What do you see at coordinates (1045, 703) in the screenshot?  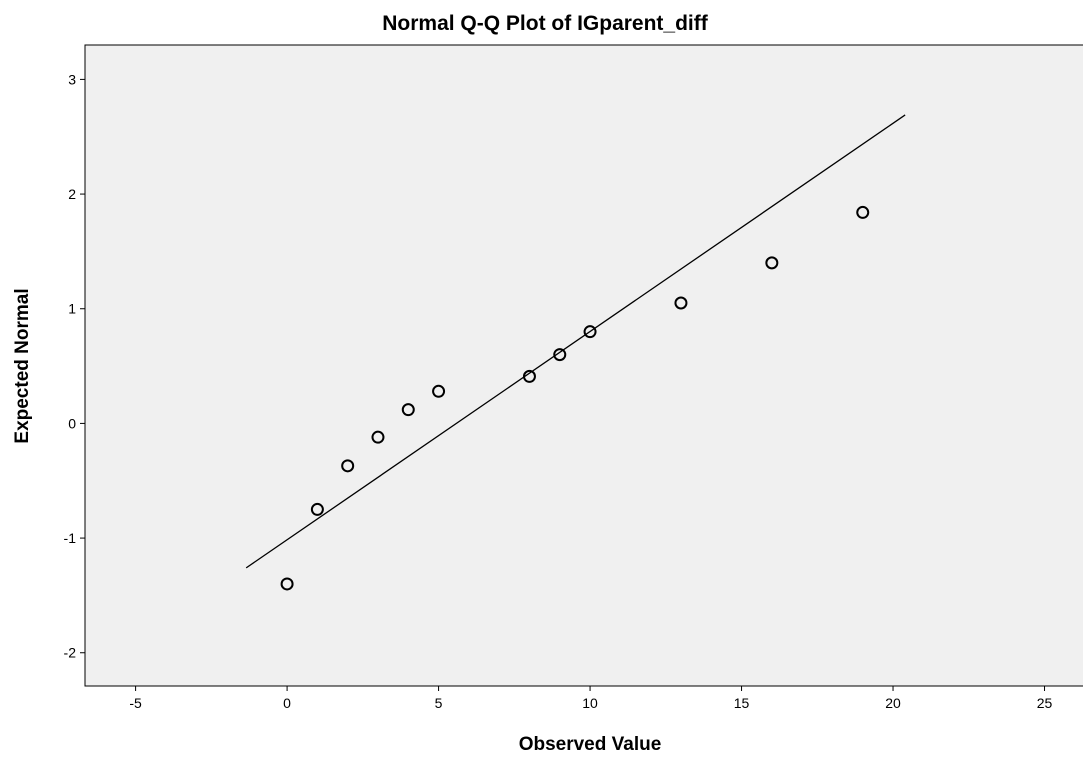 I see `x-tick-label: 25` at bounding box center [1045, 703].